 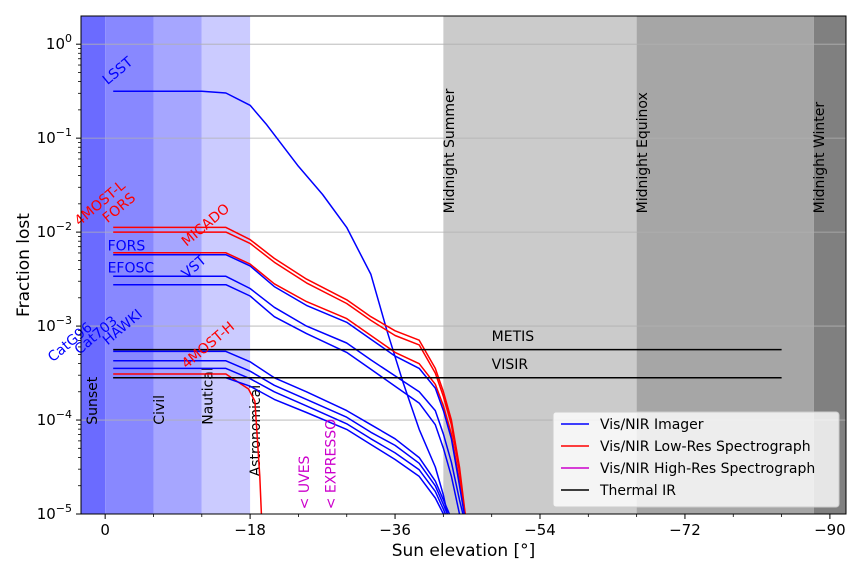 What do you see at coordinates (279, 445) in the screenshot?
I see `series-line-4most-h-imager` at bounding box center [279, 445].